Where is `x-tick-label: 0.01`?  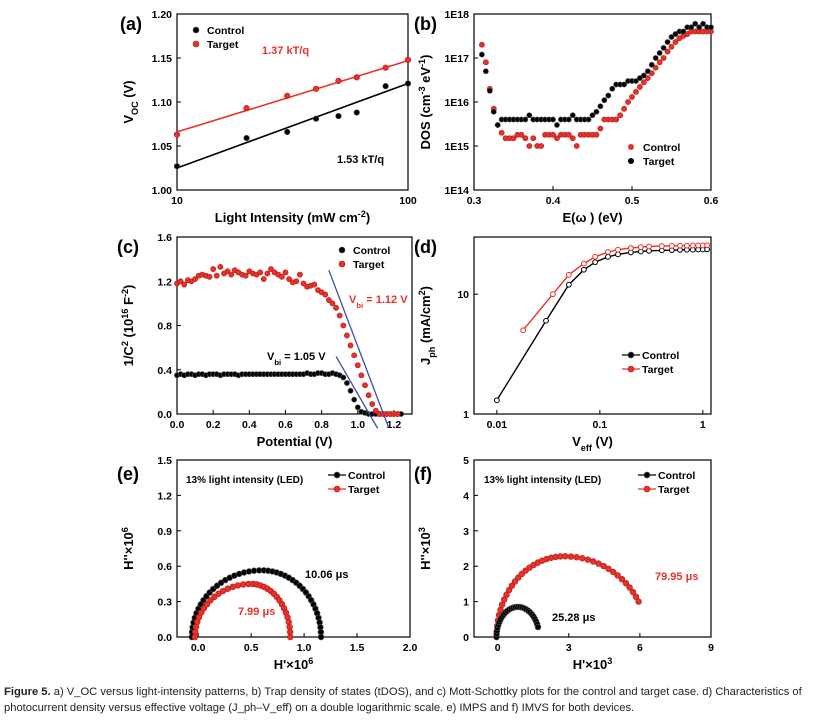 x-tick-label: 0.01 is located at coordinates (497, 425).